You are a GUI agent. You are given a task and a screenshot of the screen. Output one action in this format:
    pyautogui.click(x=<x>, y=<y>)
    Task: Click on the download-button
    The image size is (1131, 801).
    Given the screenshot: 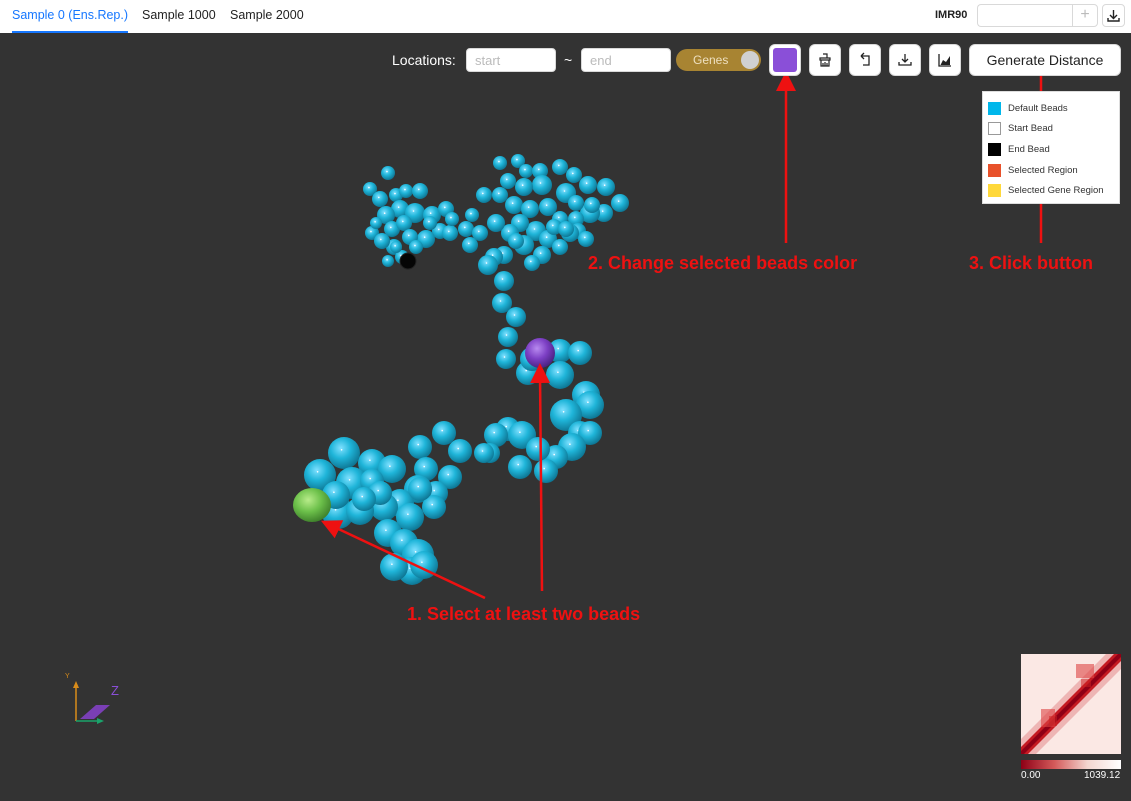 What is the action you would take?
    pyautogui.click(x=1113, y=15)
    